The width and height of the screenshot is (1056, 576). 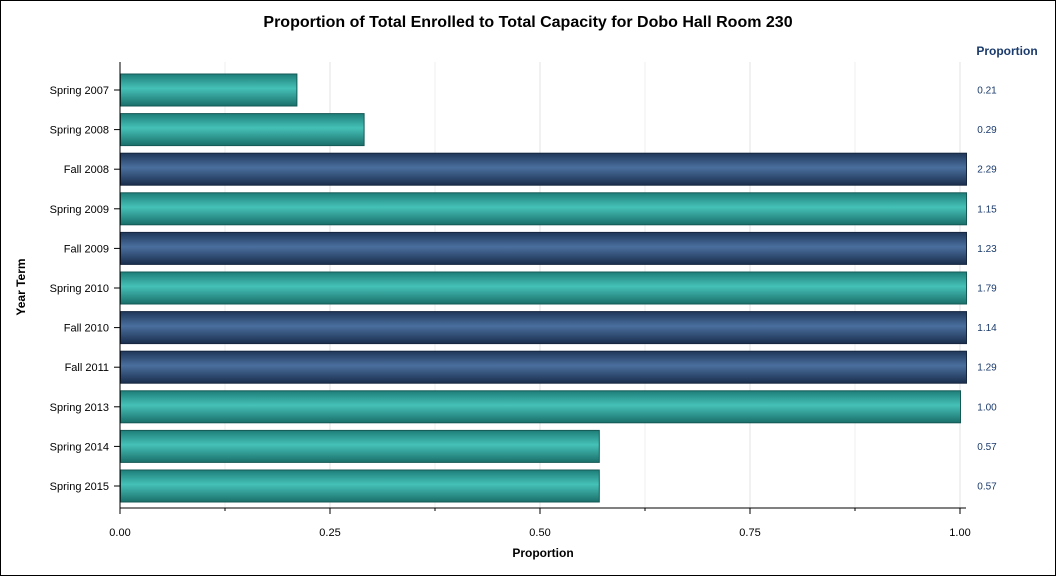 I want to click on value-label: 2.29, so click(x=987, y=170).